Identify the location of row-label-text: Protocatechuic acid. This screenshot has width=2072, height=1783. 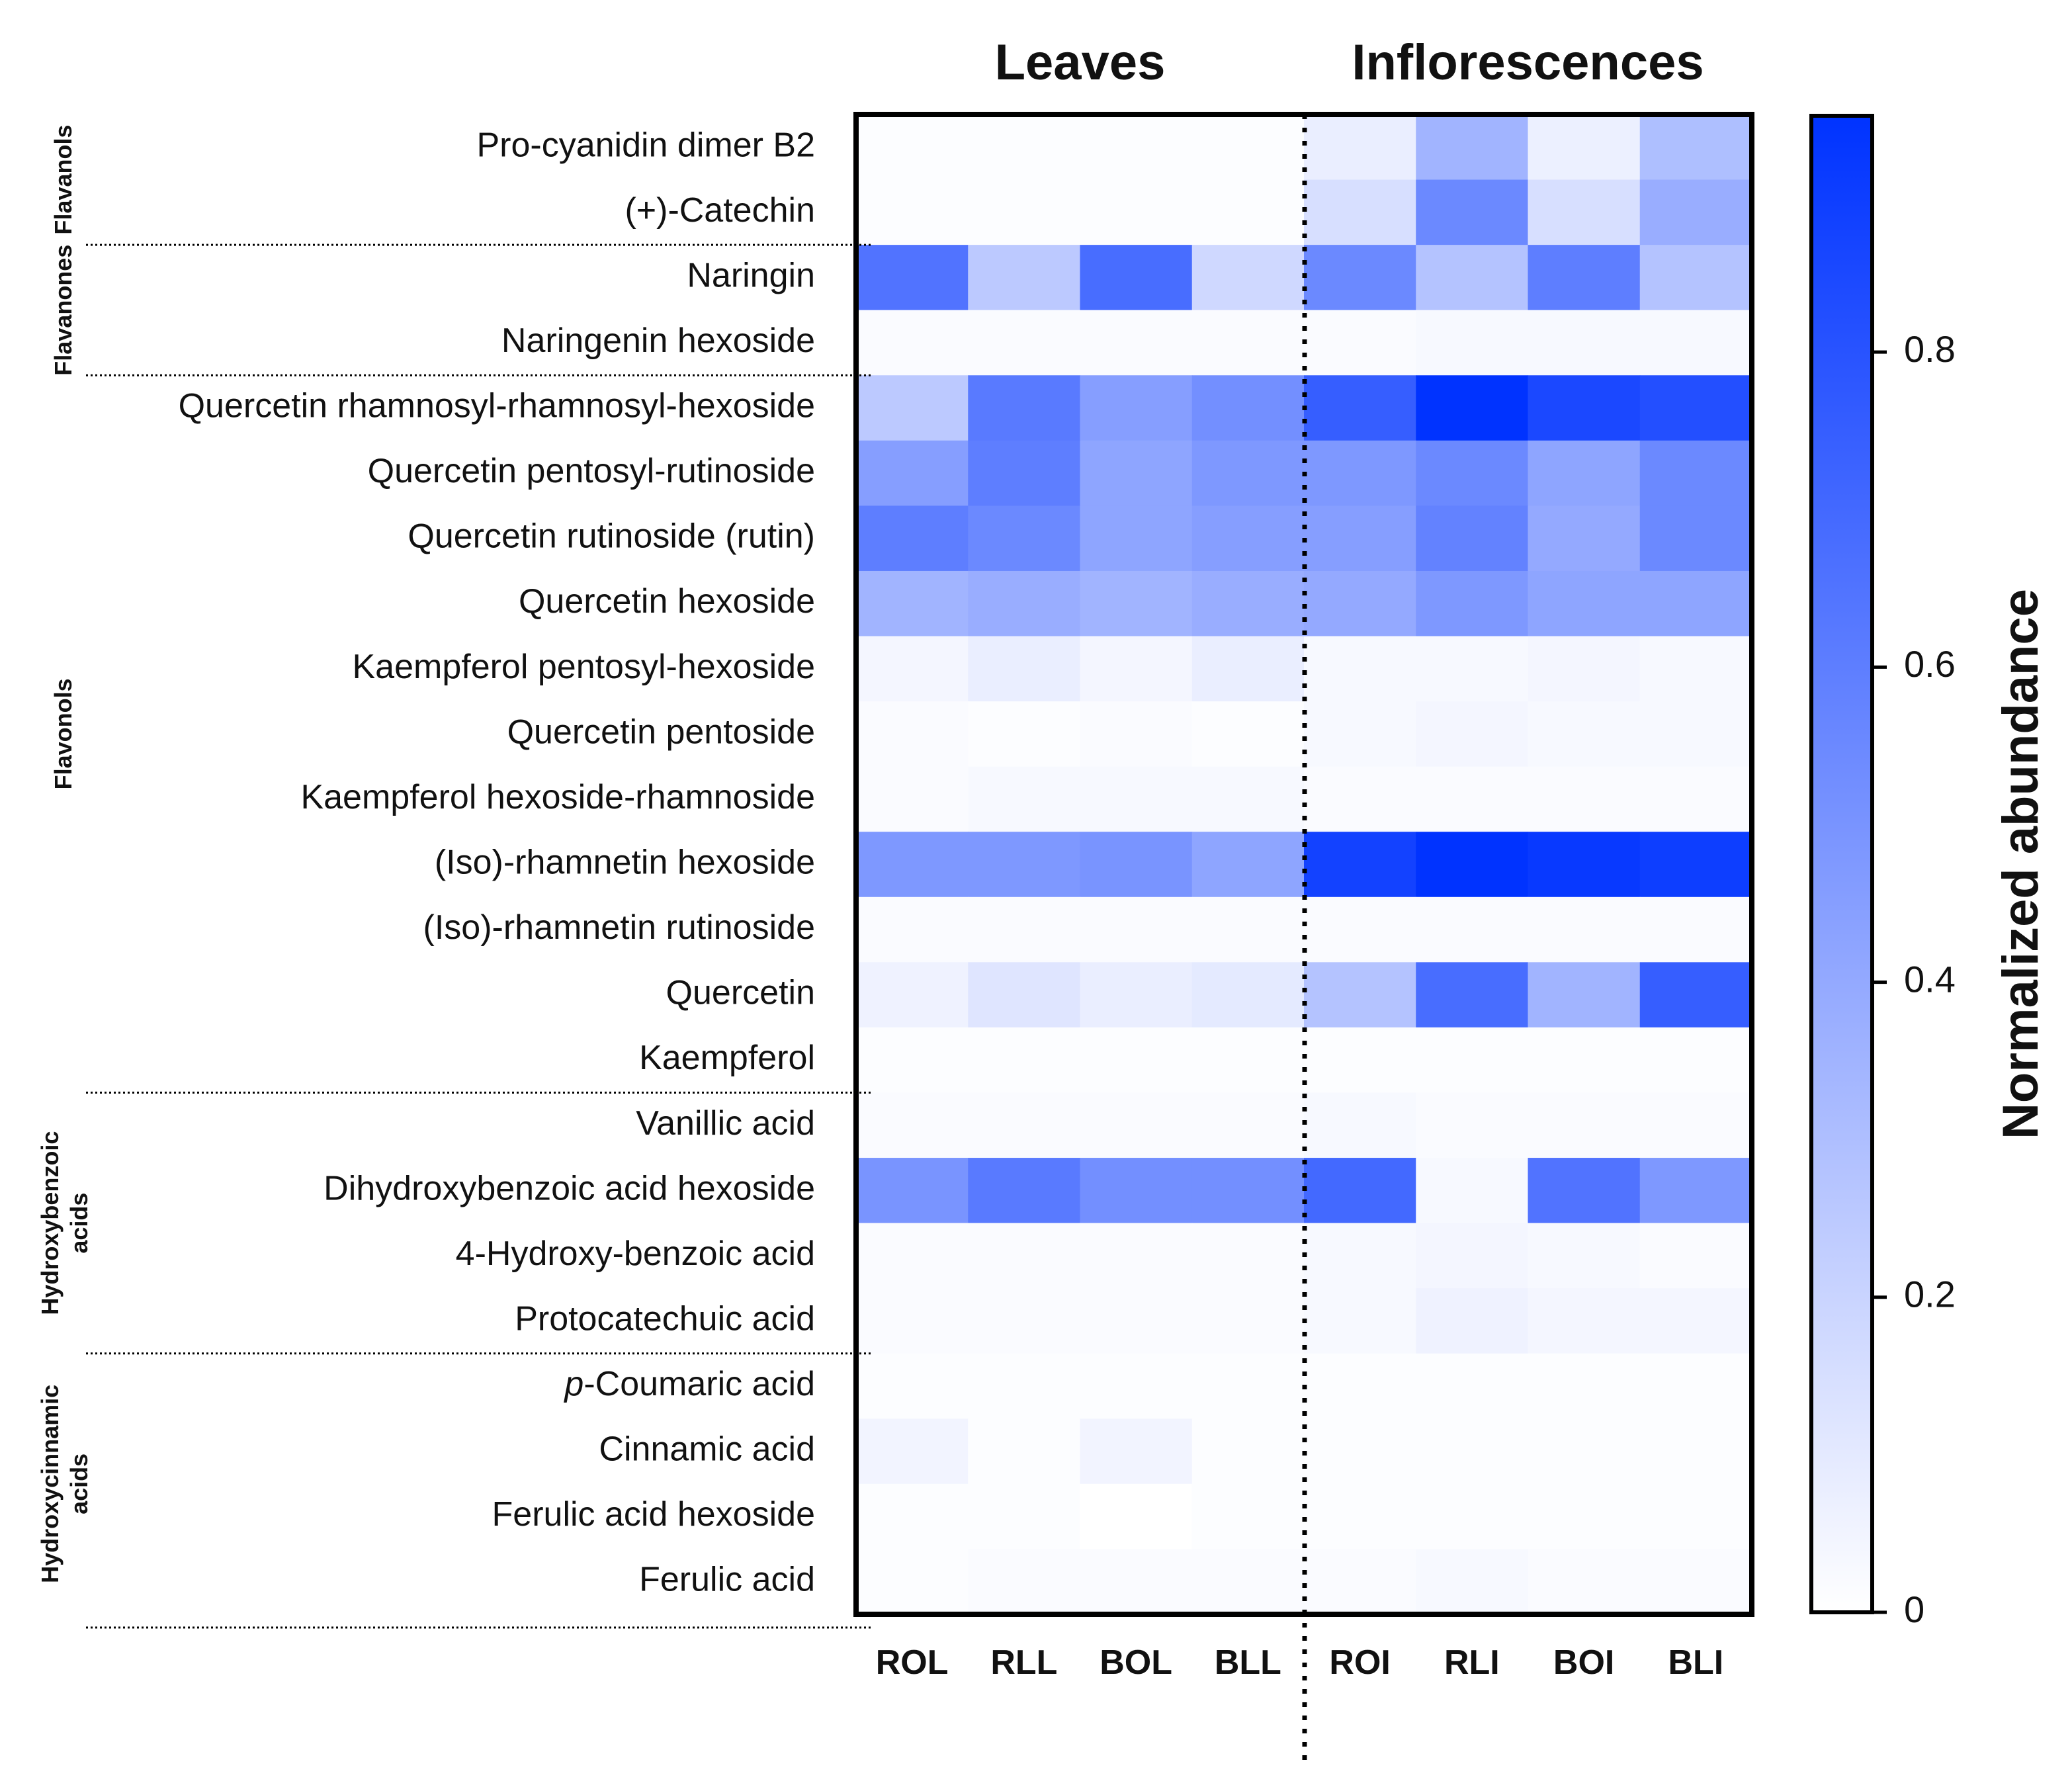
(665, 1319).